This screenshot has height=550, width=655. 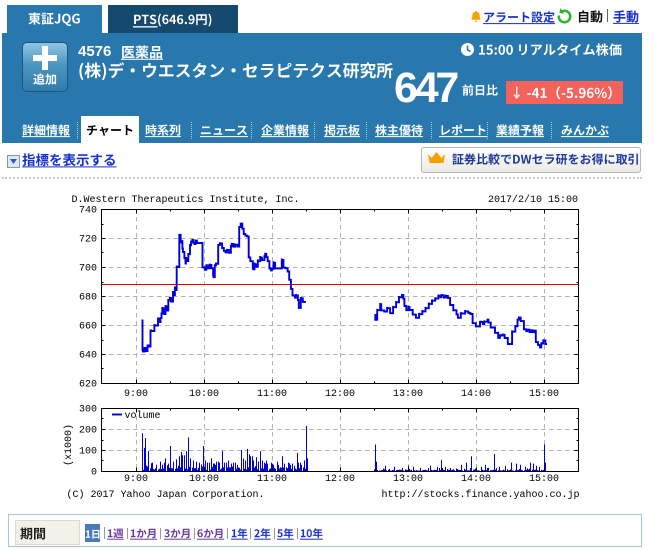 What do you see at coordinates (88, 211) in the screenshot?
I see `svg-text: 740` at bounding box center [88, 211].